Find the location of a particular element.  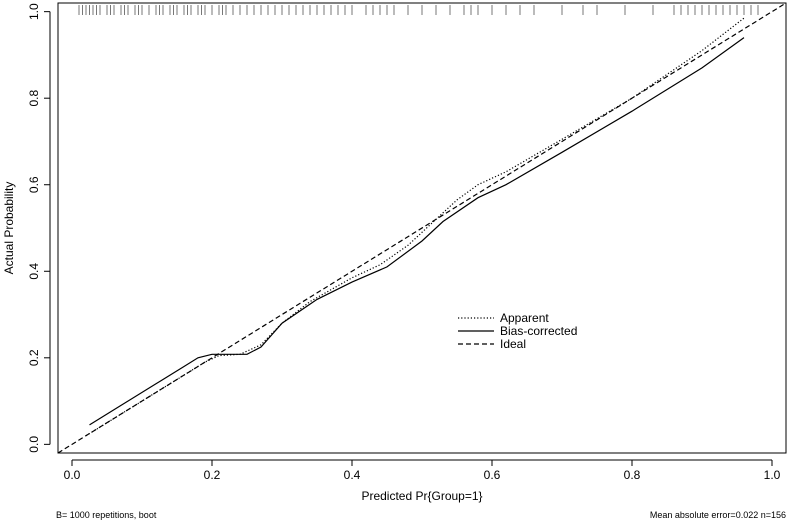

y-axis: 0.0 0.2 0.4 0.6 0.8 1.0 is located at coordinates (39, 228).